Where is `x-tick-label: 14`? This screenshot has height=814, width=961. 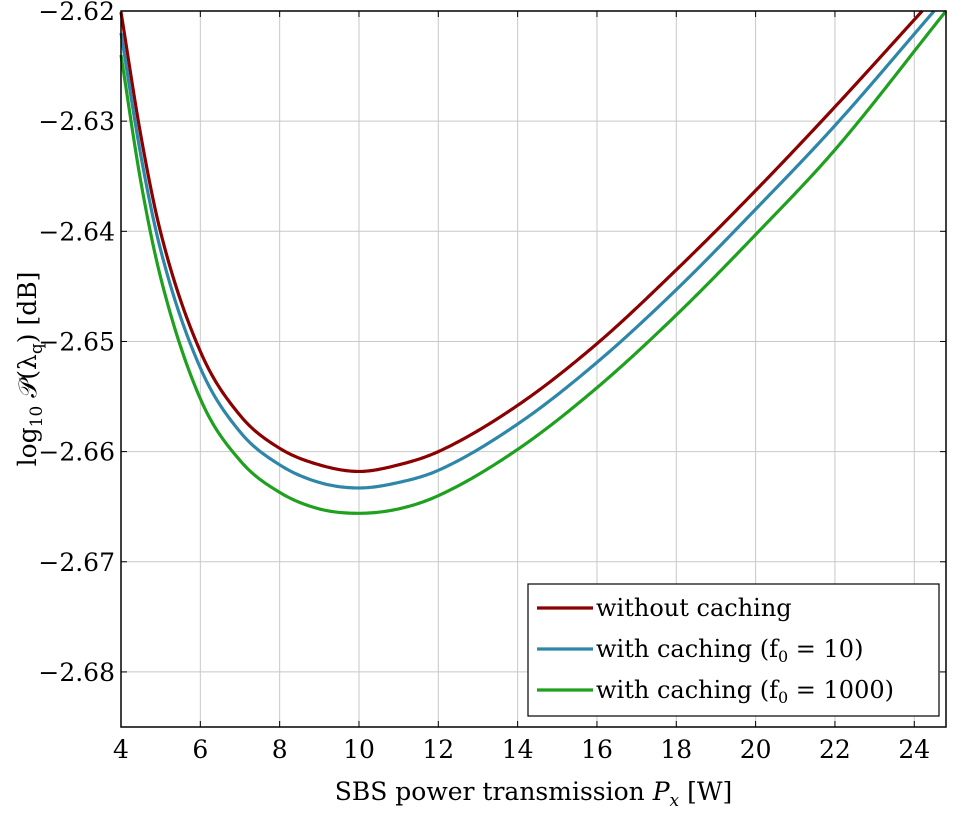 x-tick-label: 14 is located at coordinates (518, 749).